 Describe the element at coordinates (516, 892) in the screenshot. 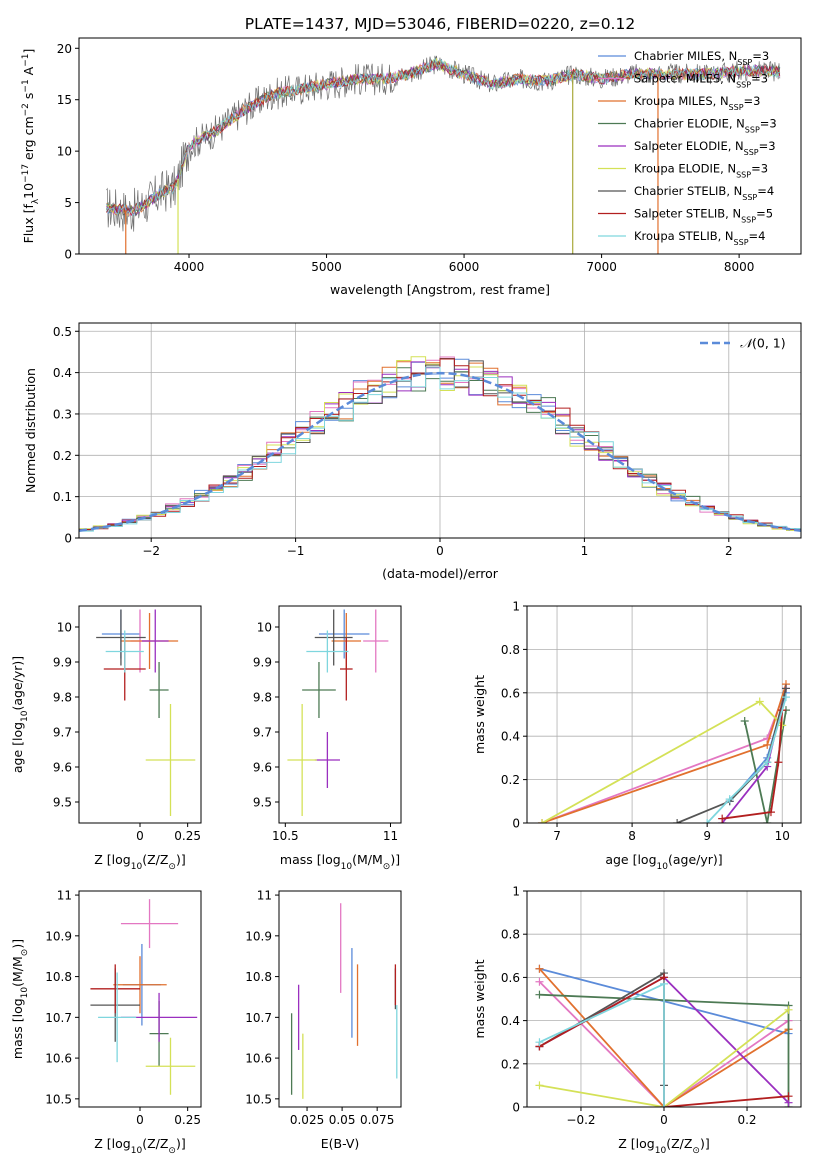

I see `y-tick-label: 1` at that location.